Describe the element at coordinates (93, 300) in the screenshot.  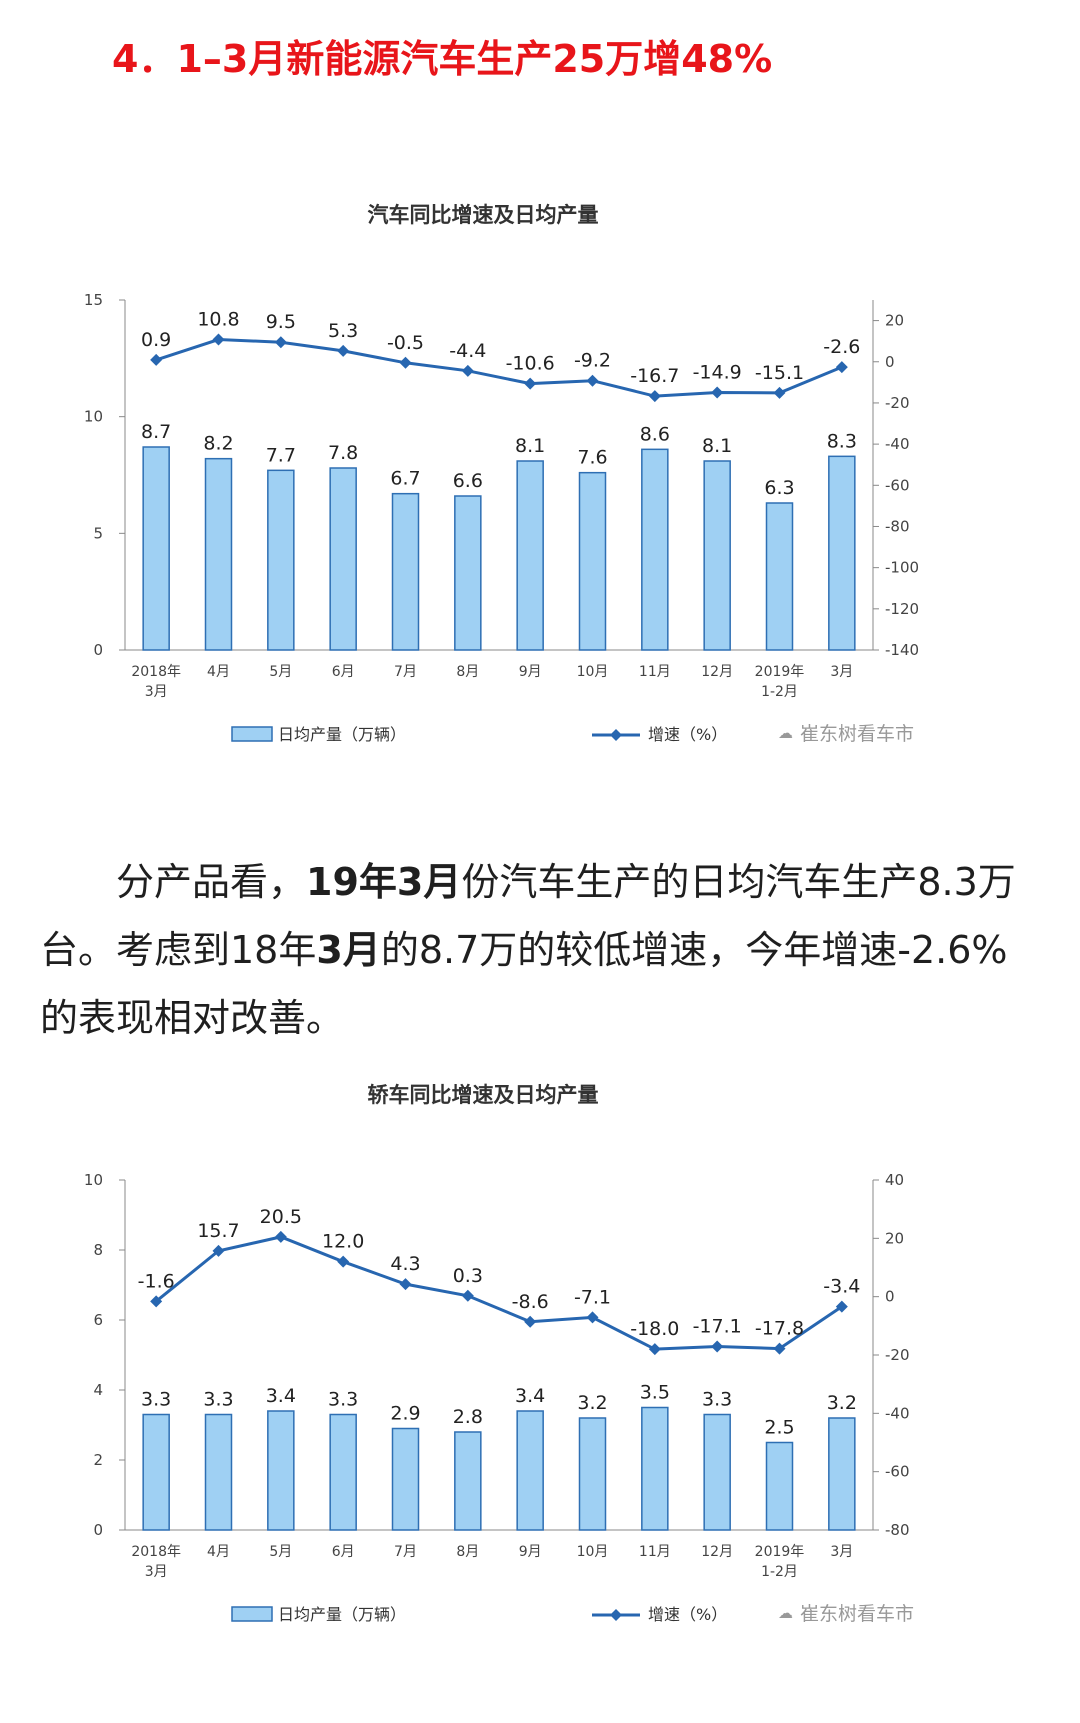
I see `y-left-tick-label: 15` at that location.